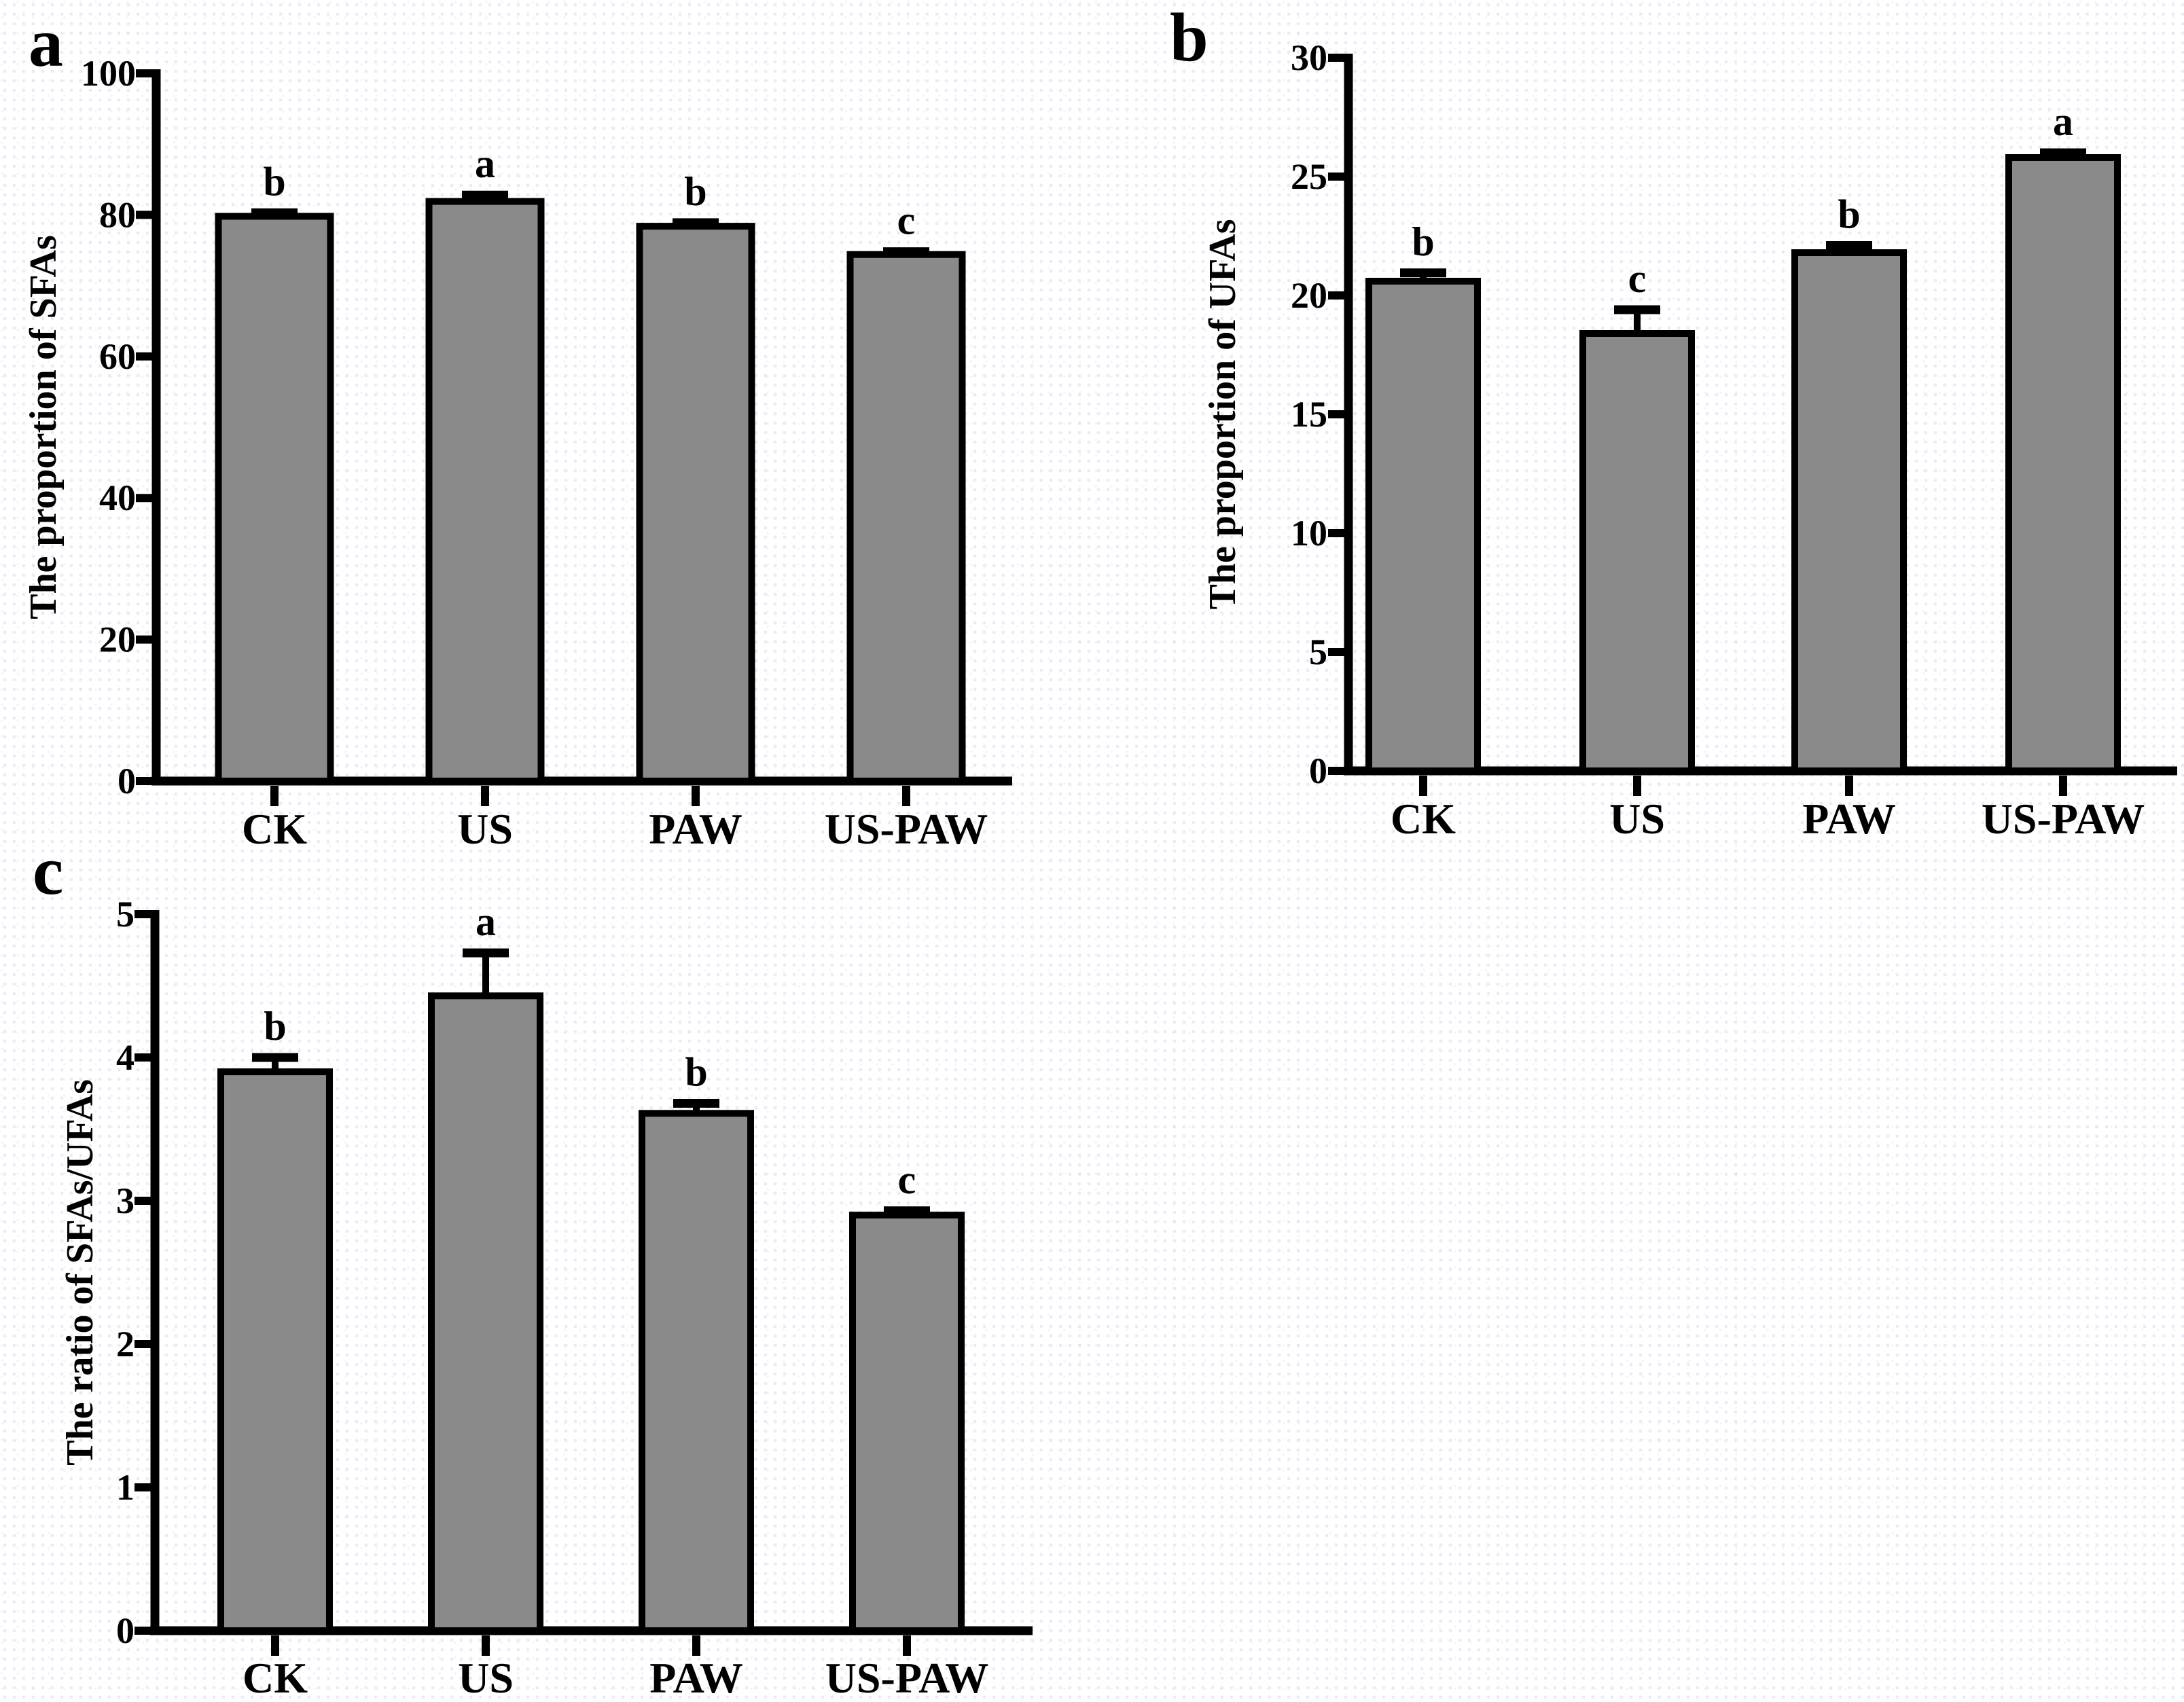 The width and height of the screenshot is (2184, 1702). What do you see at coordinates (125, 1344) in the screenshot?
I see `y-tick-label-2: 2` at bounding box center [125, 1344].